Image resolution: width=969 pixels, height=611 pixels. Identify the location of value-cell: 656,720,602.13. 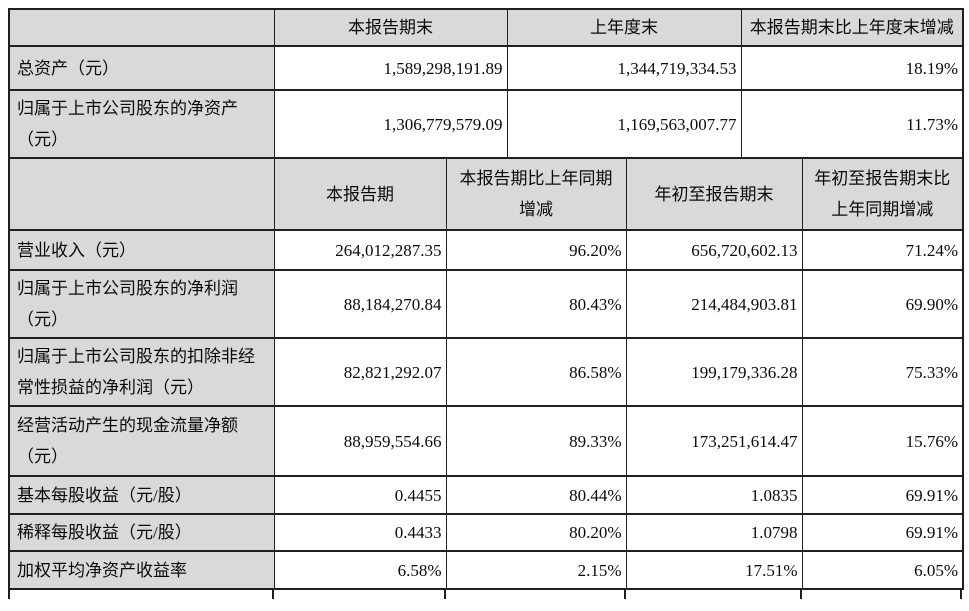
(714, 250).